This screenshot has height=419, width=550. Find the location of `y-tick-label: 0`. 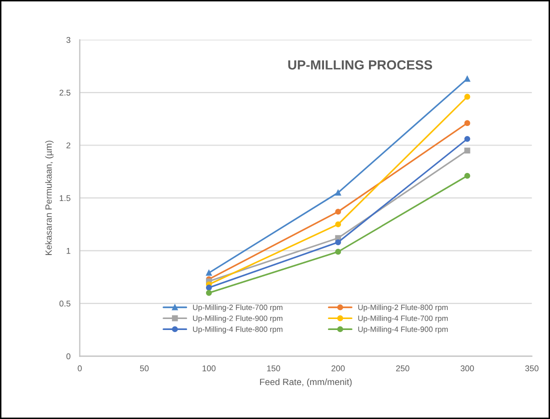

y-tick-label: 0 is located at coordinates (68, 356).